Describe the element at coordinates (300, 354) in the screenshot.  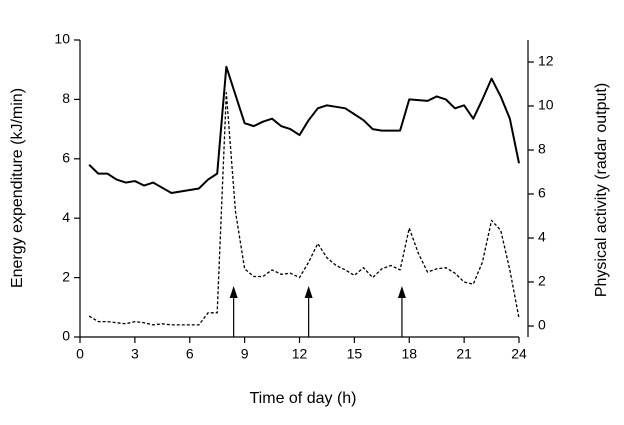
I see `x-tick-label: 12` at that location.